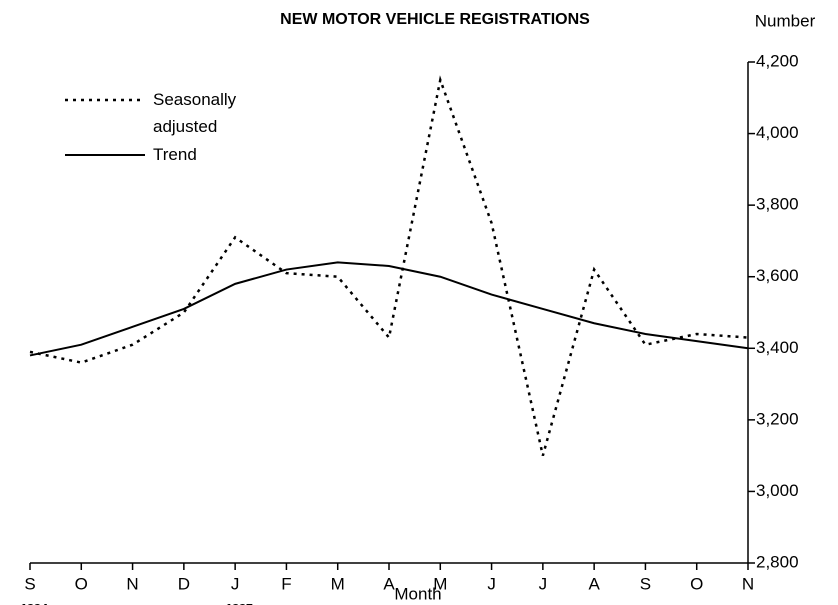 The height and width of the screenshot is (605, 838). What do you see at coordinates (777, 490) in the screenshot?
I see `y-tick-label: 3,000` at bounding box center [777, 490].